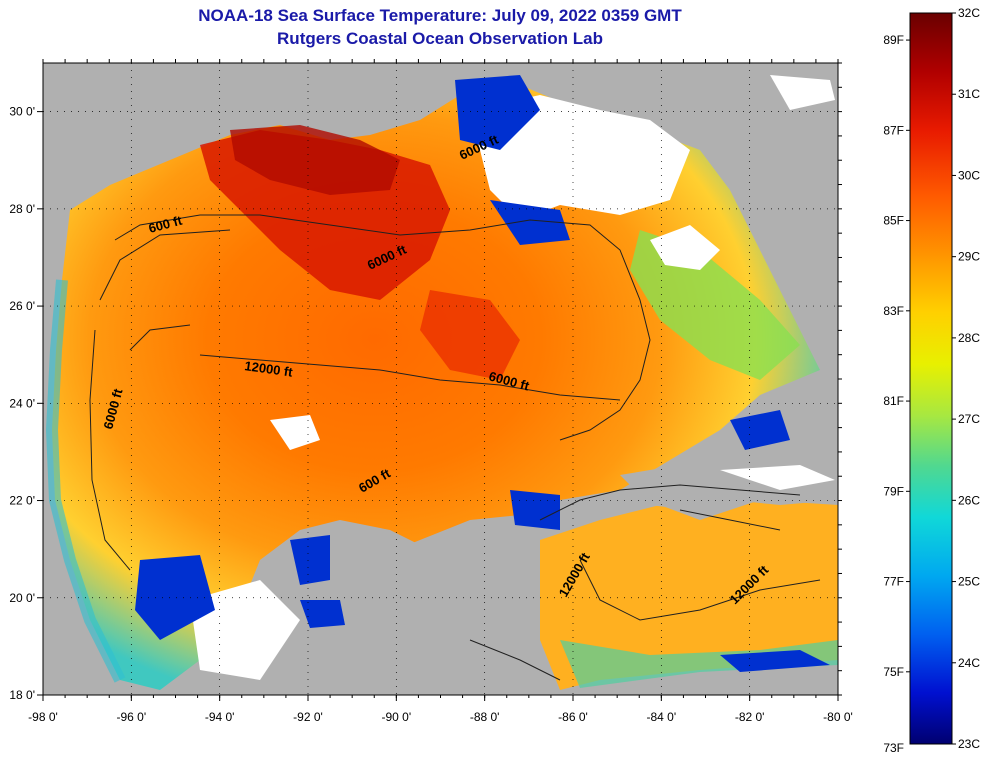 This screenshot has height=761, width=992. Describe the element at coordinates (308, 717) in the screenshot. I see `lon-tick-label: -92 0'` at that location.